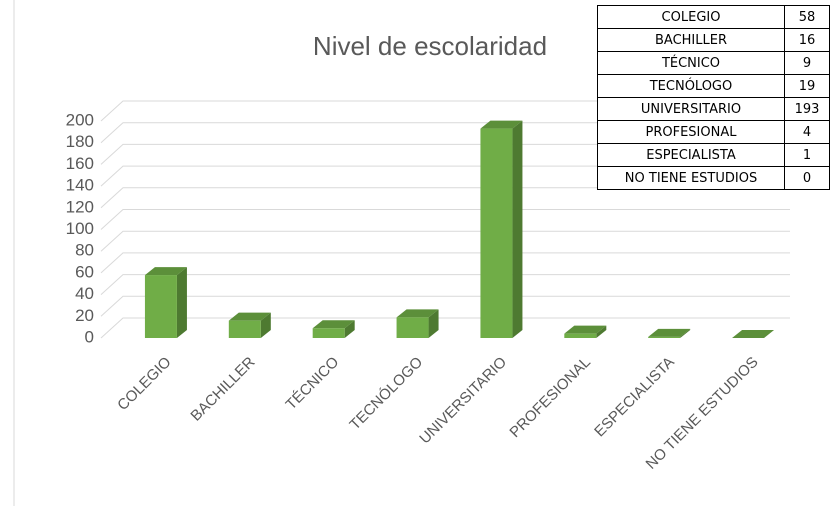 This screenshot has height=506, width=839. I want to click on x-tick-label: ESPECIALISTA, so click(634, 397).